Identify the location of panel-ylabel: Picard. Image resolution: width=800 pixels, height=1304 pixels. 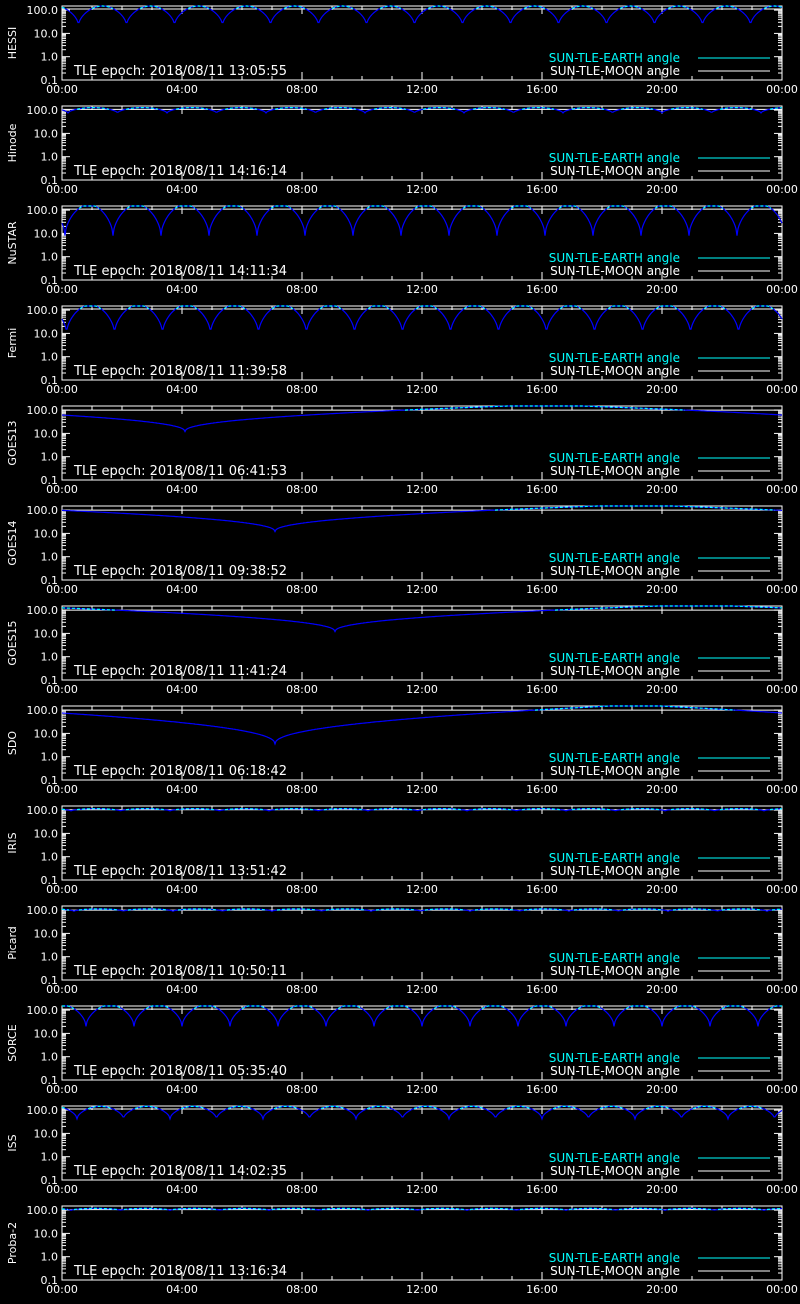
(12, 943).